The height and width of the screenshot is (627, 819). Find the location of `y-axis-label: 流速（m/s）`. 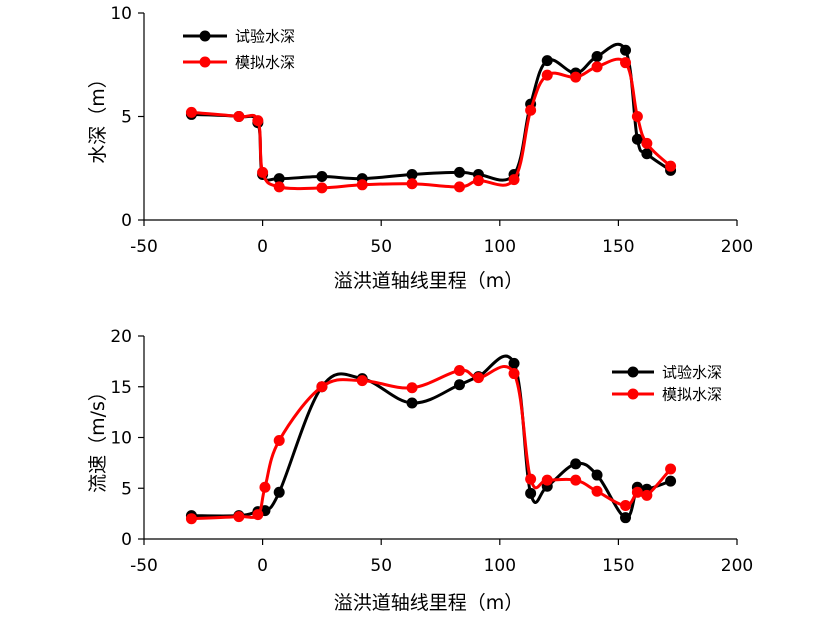

y-axis-label: 流速（m/s） is located at coordinates (98, 437).